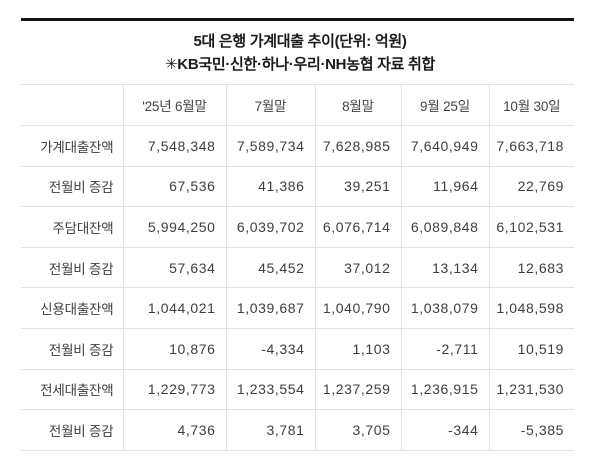 The height and width of the screenshot is (469, 600). What do you see at coordinates (357, 186) in the screenshot?
I see `value-cell: 39,251` at bounding box center [357, 186].